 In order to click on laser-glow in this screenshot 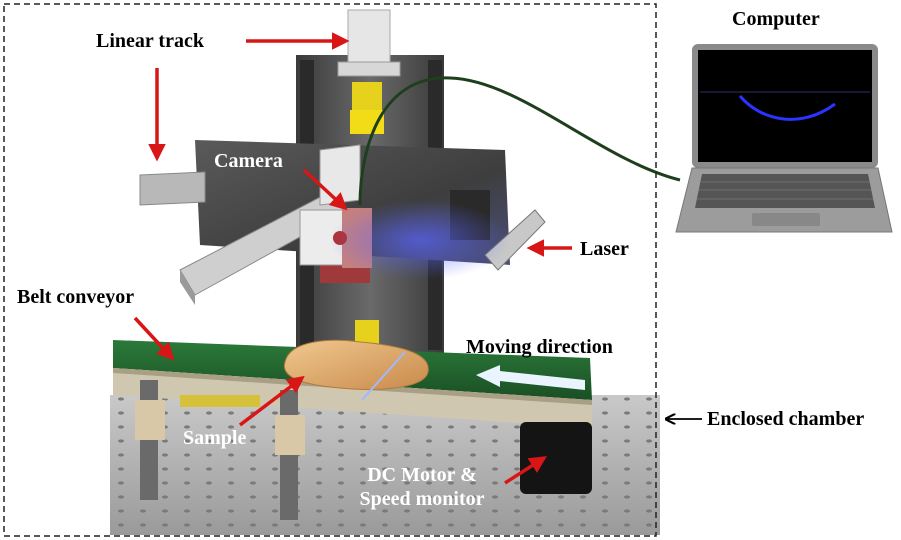, I will do `click(420, 240)`.